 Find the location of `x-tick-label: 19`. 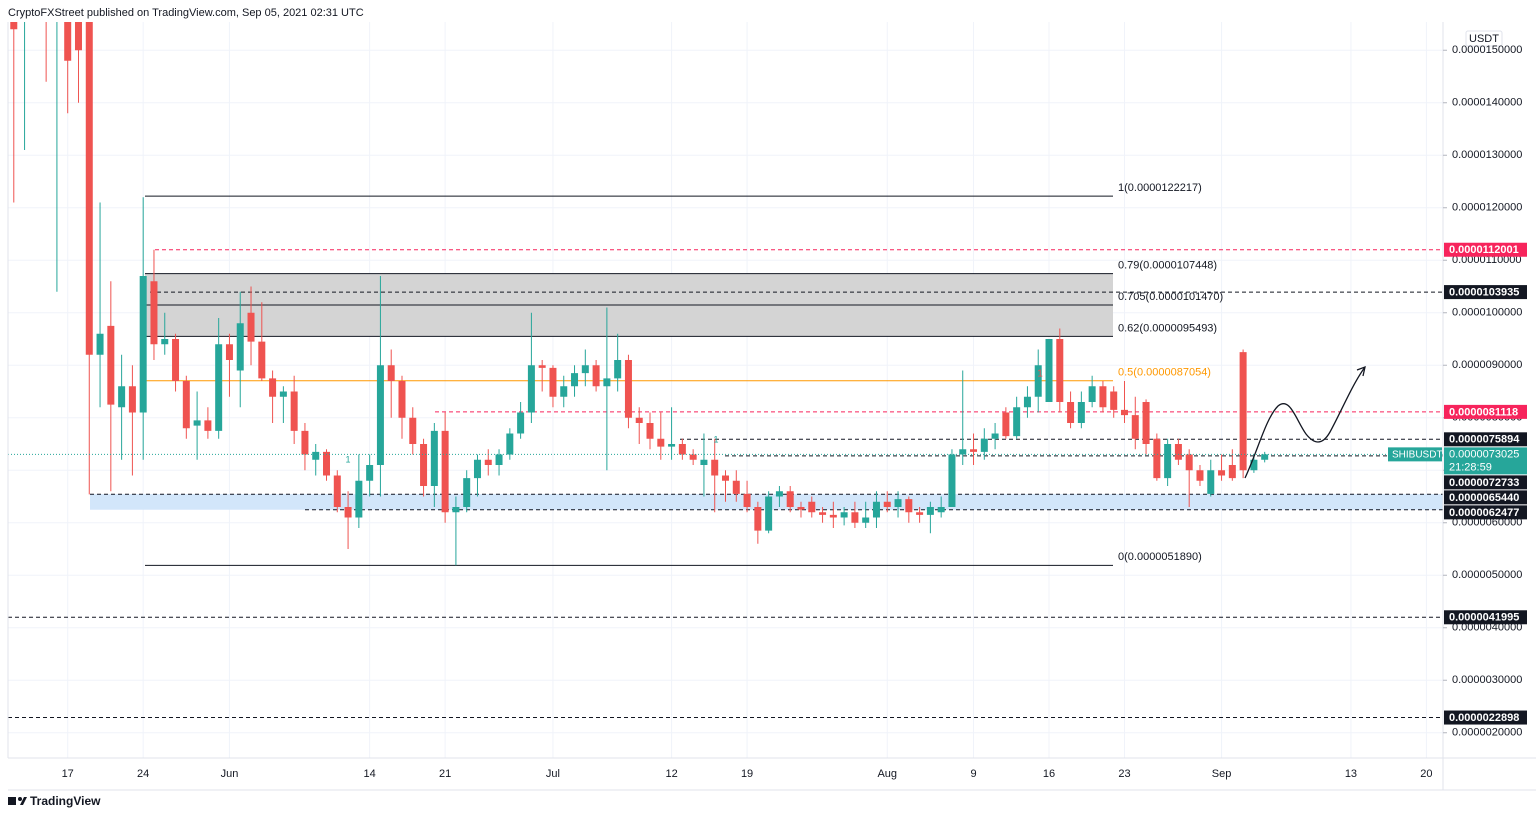

x-tick-label: 19 is located at coordinates (747, 774).